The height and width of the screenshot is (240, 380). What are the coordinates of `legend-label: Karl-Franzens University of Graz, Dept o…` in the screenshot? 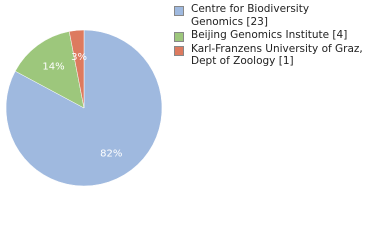 It's located at (277, 55).